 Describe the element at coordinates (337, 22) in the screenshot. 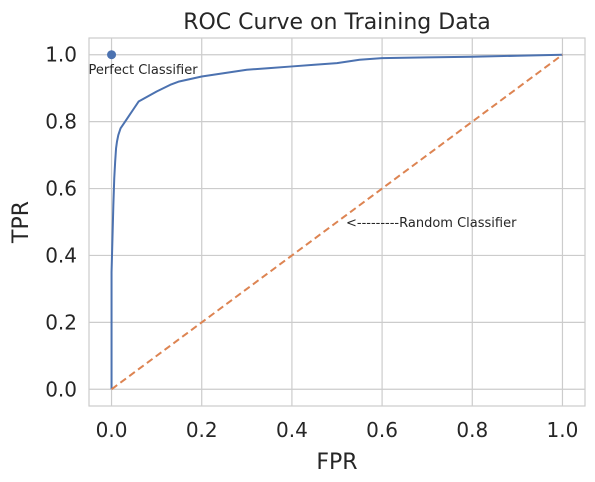

I see `chart-title: ROC Curve on Training Data` at that location.